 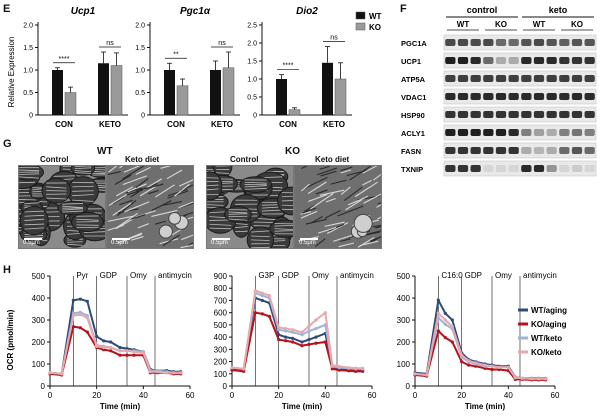 What do you see at coordinates (413, 79) in the screenshot?
I see `f-band-label: ATP5A` at bounding box center [413, 79].